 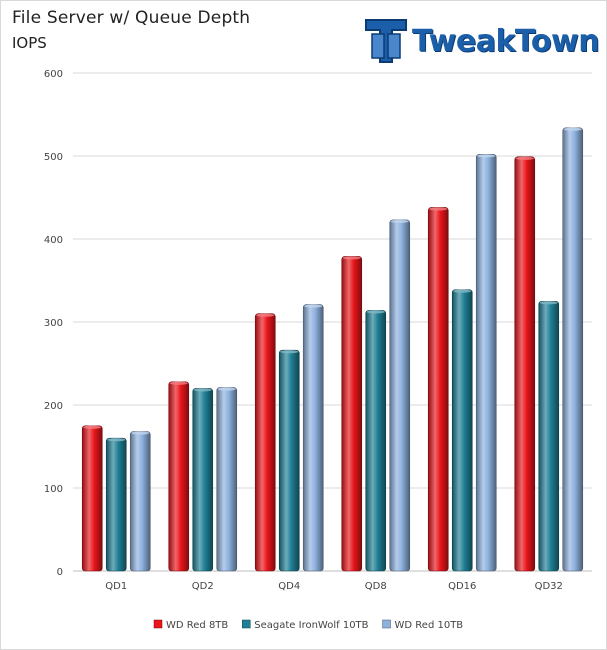 I want to click on x-tick-label: QD32, so click(x=549, y=586).